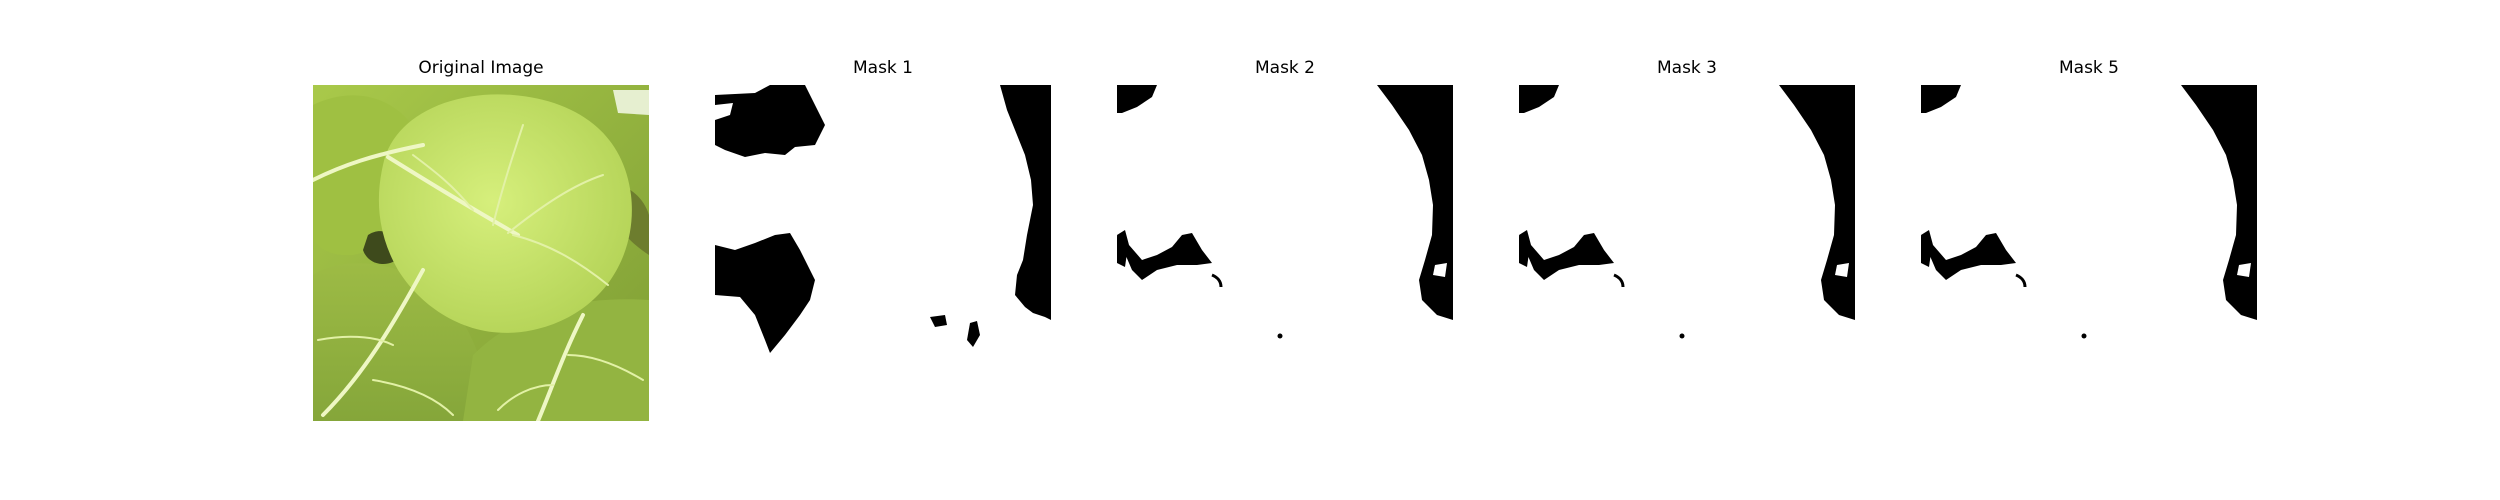 The width and height of the screenshot is (2500, 500). What do you see at coordinates (1284, 68) in the screenshot?
I see `panel-title-mask-2: Mask 2` at bounding box center [1284, 68].